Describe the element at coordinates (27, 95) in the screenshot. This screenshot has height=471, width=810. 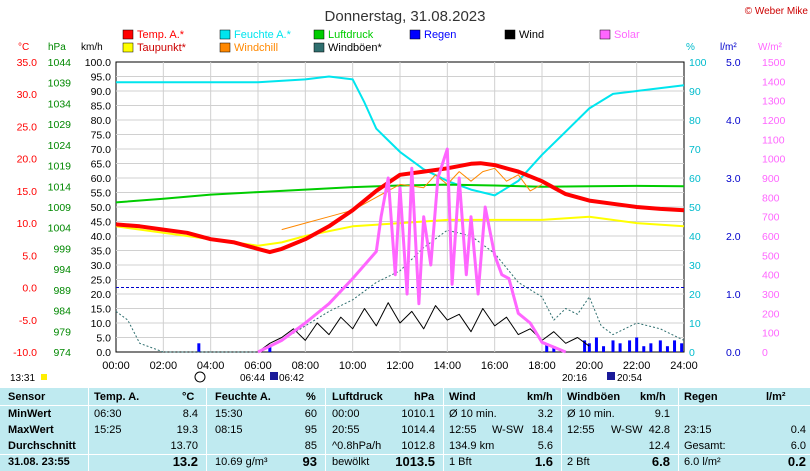
I see `tick-label-temp: 30.0` at that location.